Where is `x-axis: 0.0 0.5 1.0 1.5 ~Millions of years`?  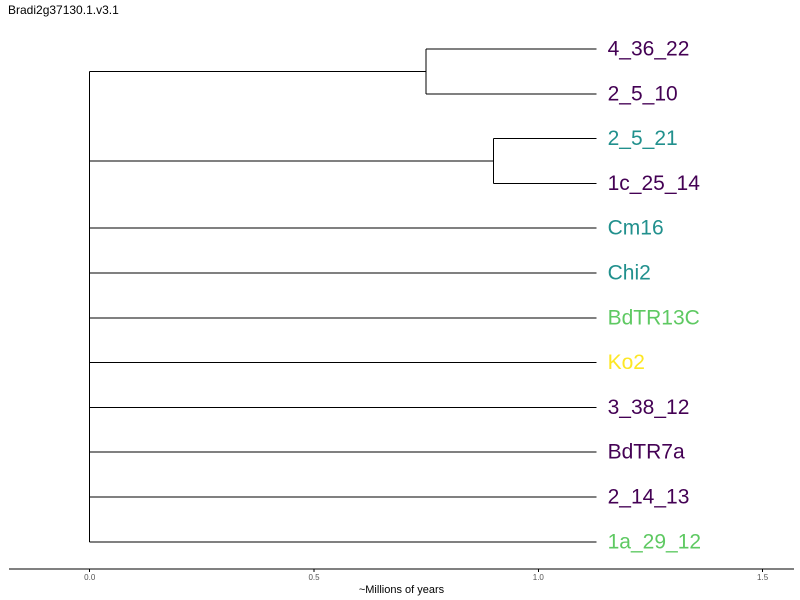
x-axis: 0.0 0.5 1.0 1.5 ~Millions of years is located at coordinates (401, 582).